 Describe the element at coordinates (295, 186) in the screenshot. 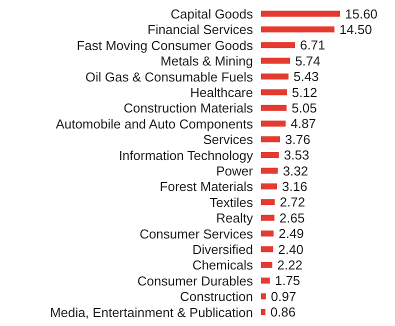

I see `data-label: 3.16` at that location.